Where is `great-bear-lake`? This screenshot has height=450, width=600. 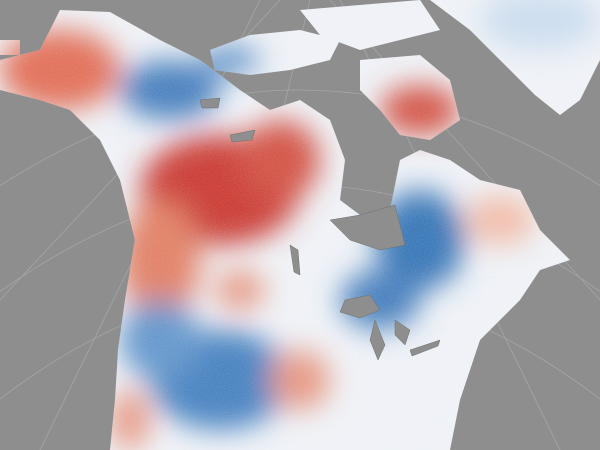
great-bear-lake is located at coordinates (210, 103).